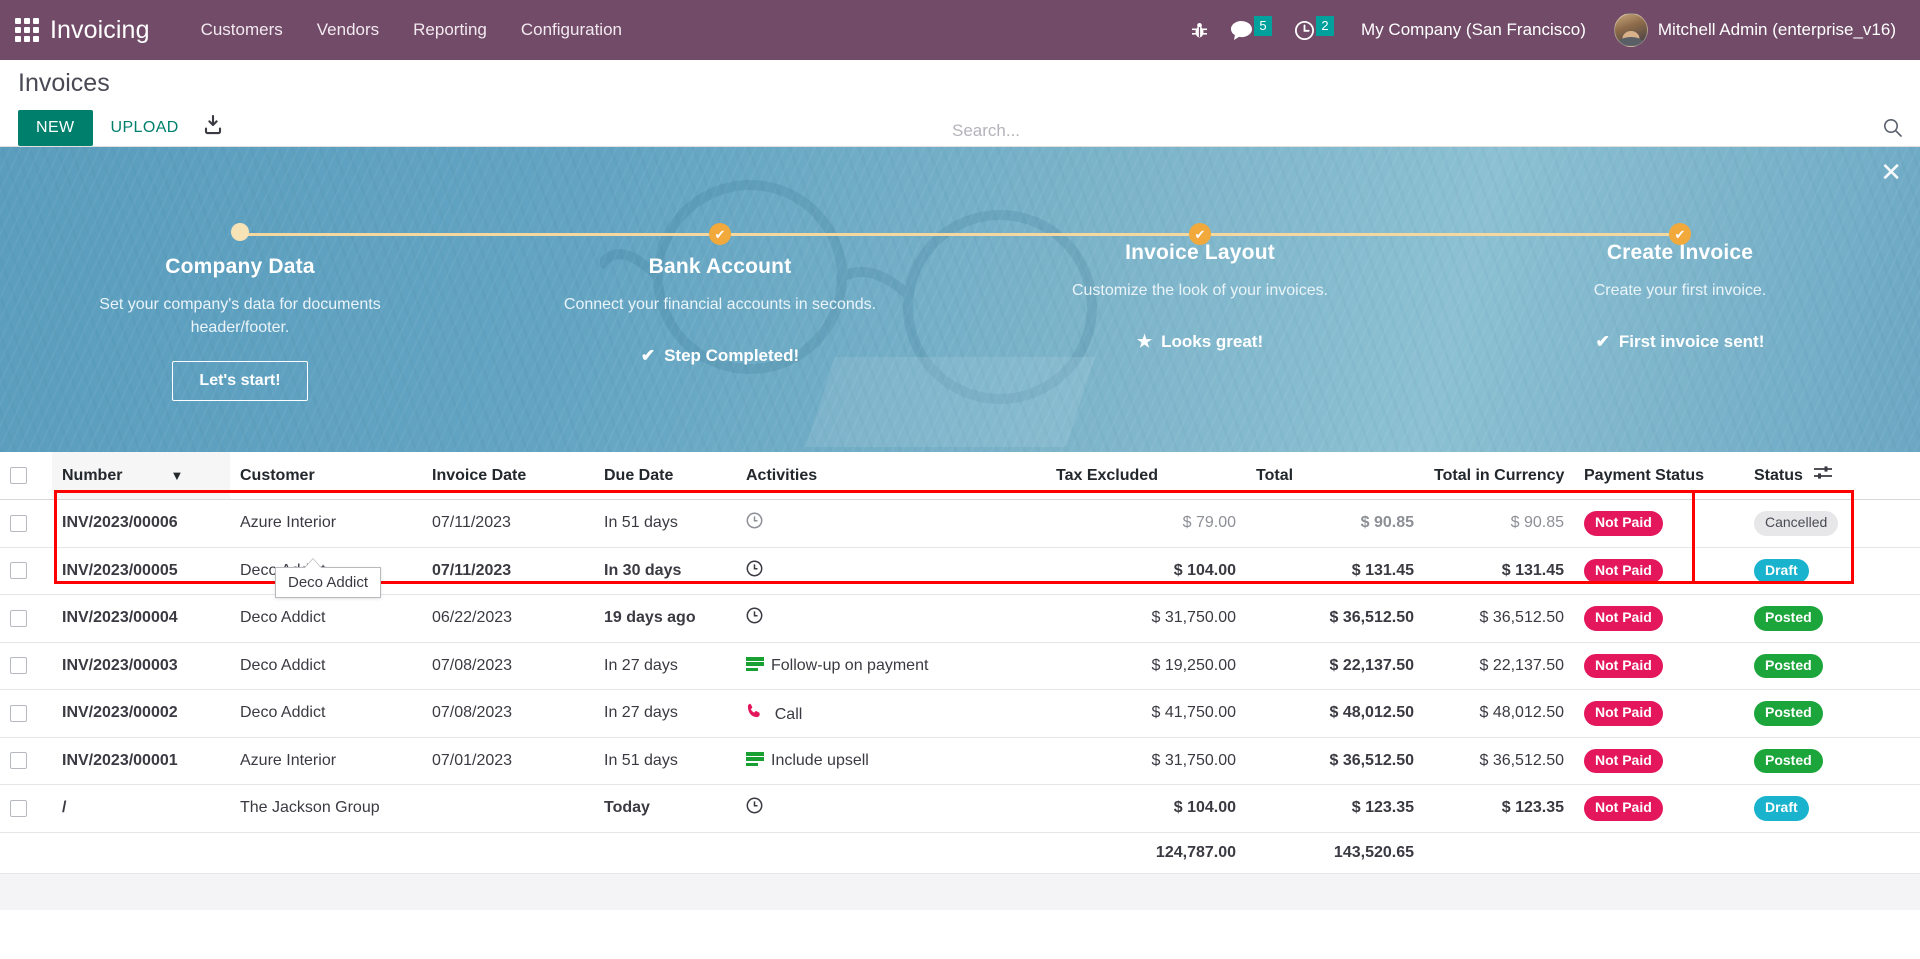 This screenshot has width=1920, height=959. I want to click on column-header-payment-status: Payment Status, so click(1659, 476).